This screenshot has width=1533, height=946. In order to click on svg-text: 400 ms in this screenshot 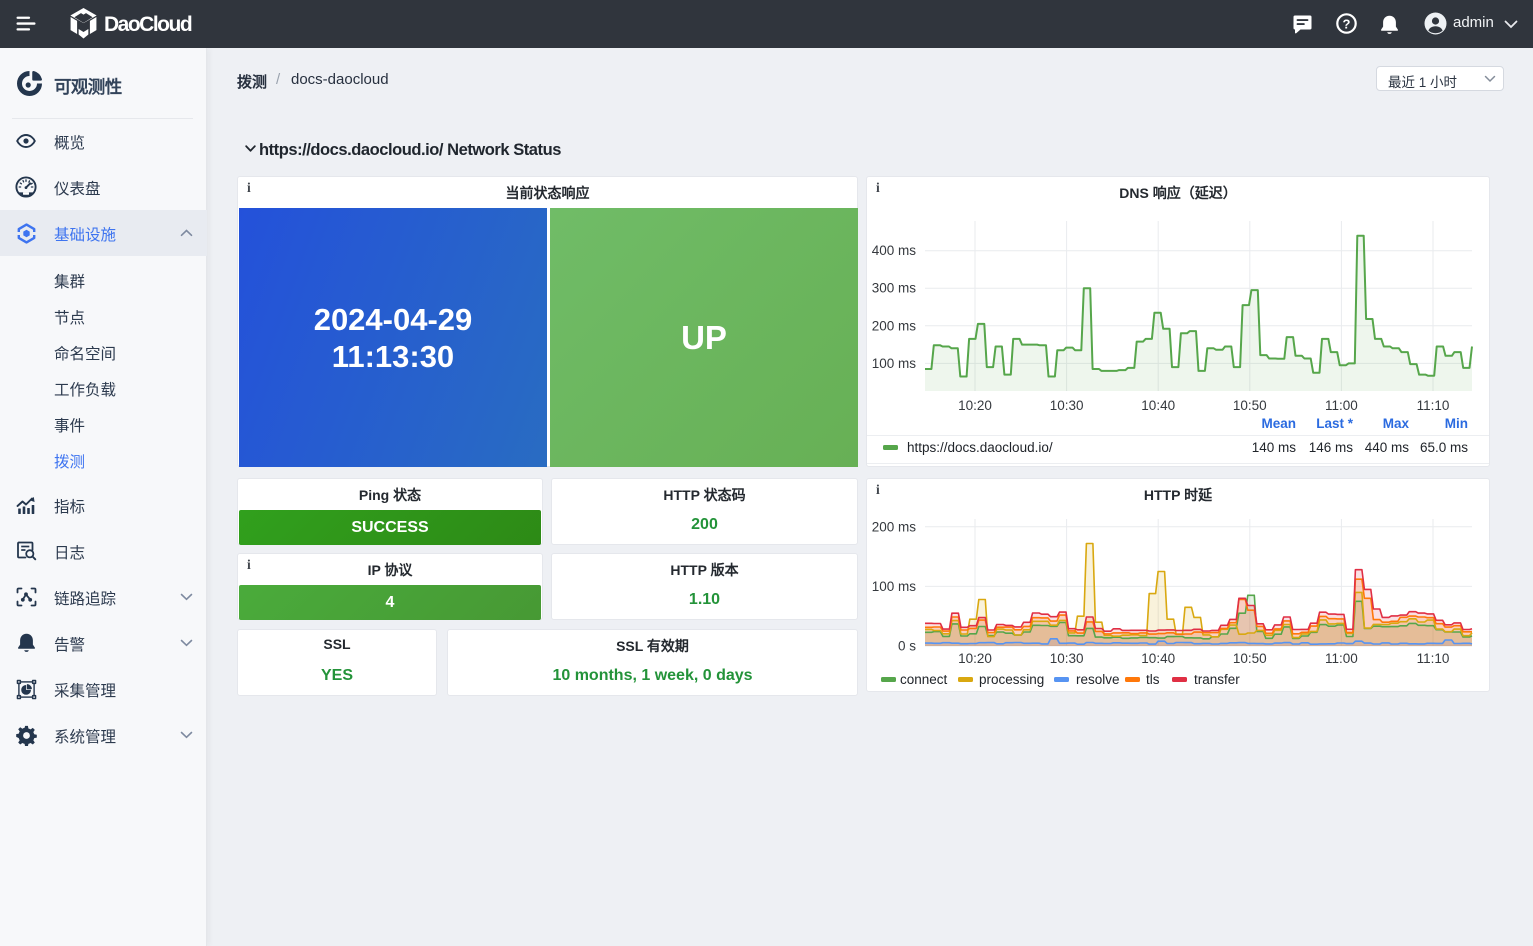, I will do `click(894, 250)`.